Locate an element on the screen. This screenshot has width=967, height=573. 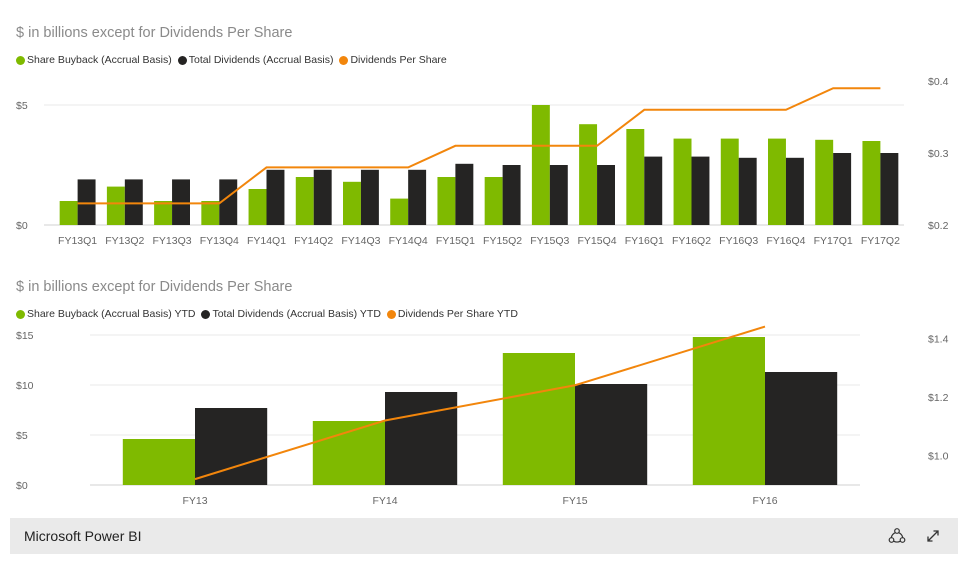
y-right-tick-label: $1.0 is located at coordinates (938, 457).